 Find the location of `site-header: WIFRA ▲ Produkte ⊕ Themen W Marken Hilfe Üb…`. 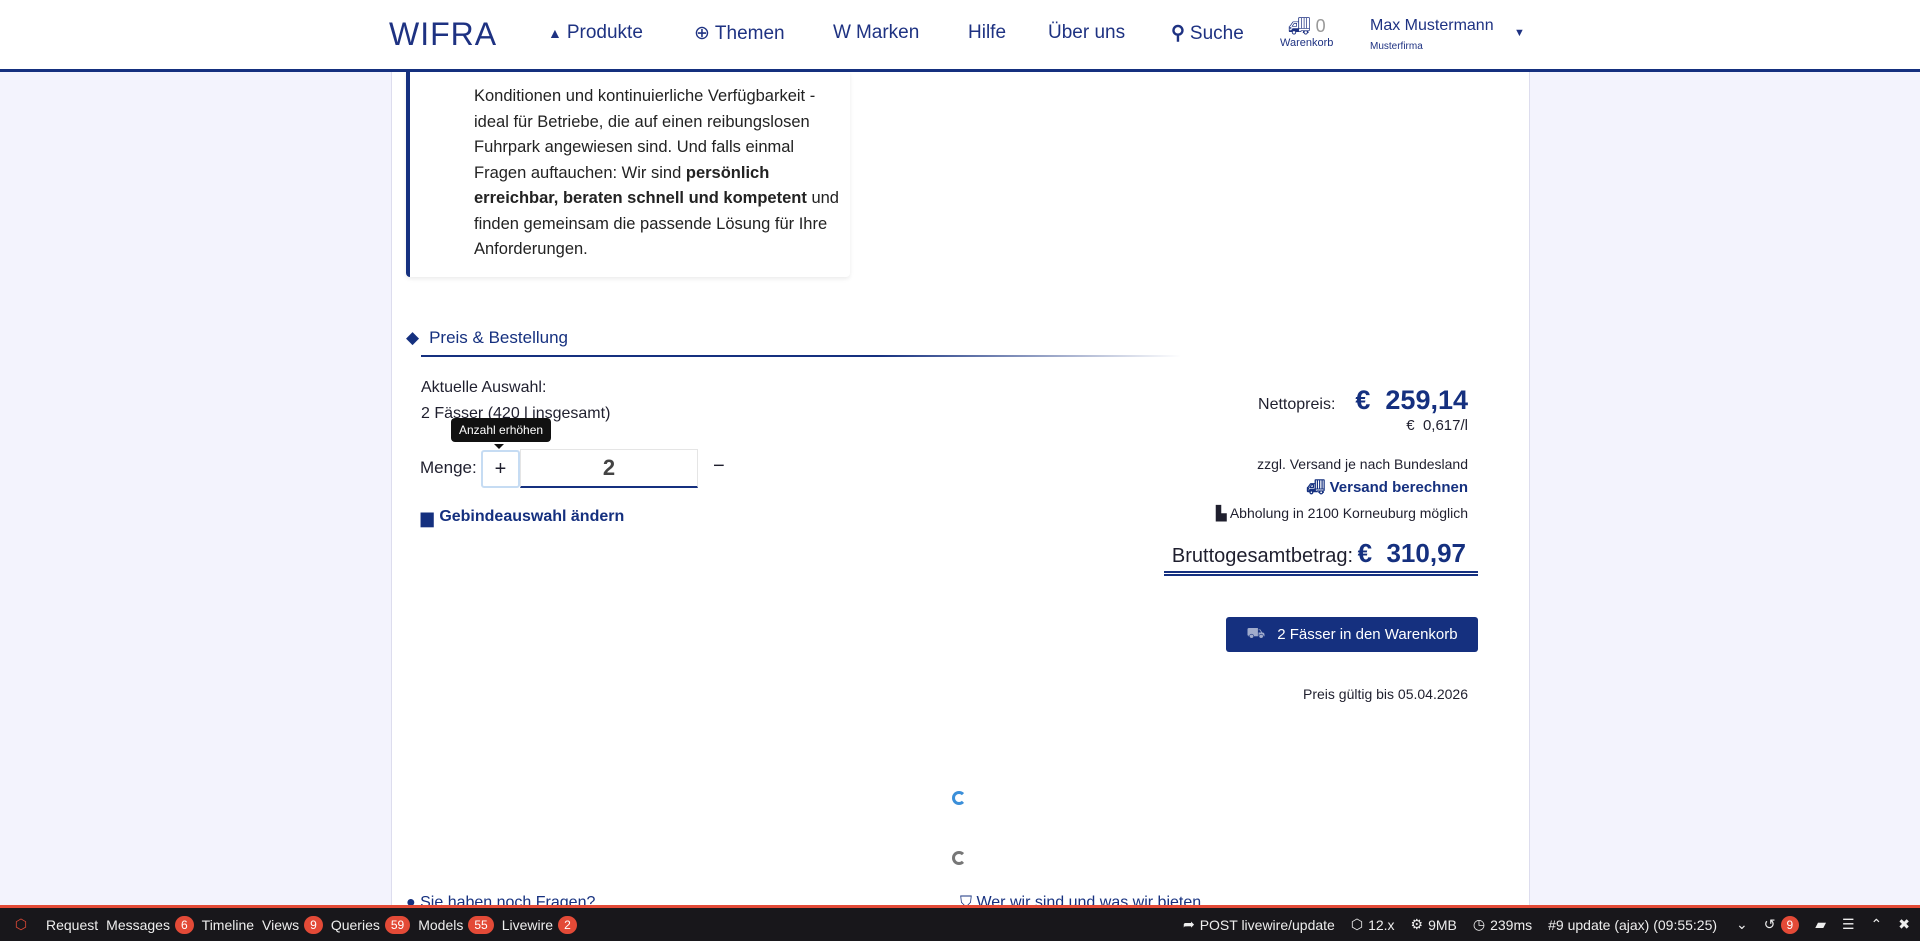

site-header: WIFRA ▲ Produkte ⊕ Themen W Marken Hilfe Üb… is located at coordinates (960, 36).